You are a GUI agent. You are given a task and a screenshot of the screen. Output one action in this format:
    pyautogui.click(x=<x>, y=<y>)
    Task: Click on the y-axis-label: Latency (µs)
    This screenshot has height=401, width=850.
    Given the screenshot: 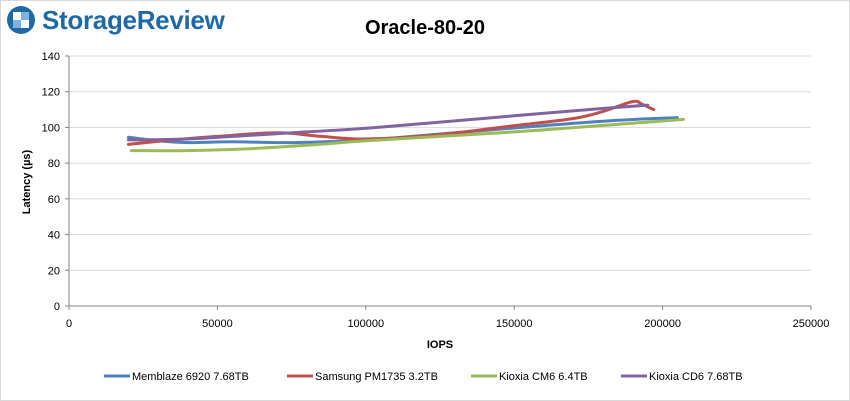 What is the action you would take?
    pyautogui.click(x=27, y=181)
    